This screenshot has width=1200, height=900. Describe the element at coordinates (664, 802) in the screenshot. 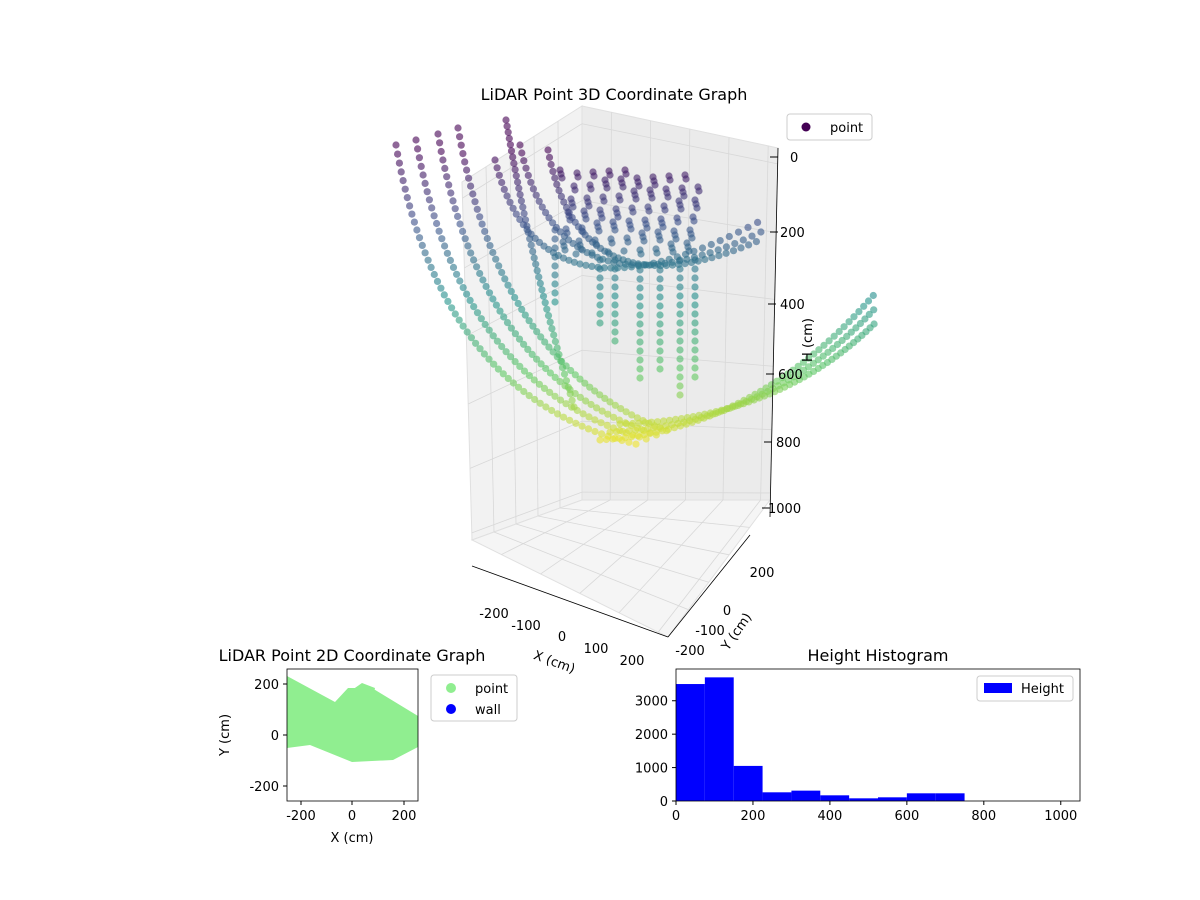

I see `histogram-y-tick-label: 0` at that location.